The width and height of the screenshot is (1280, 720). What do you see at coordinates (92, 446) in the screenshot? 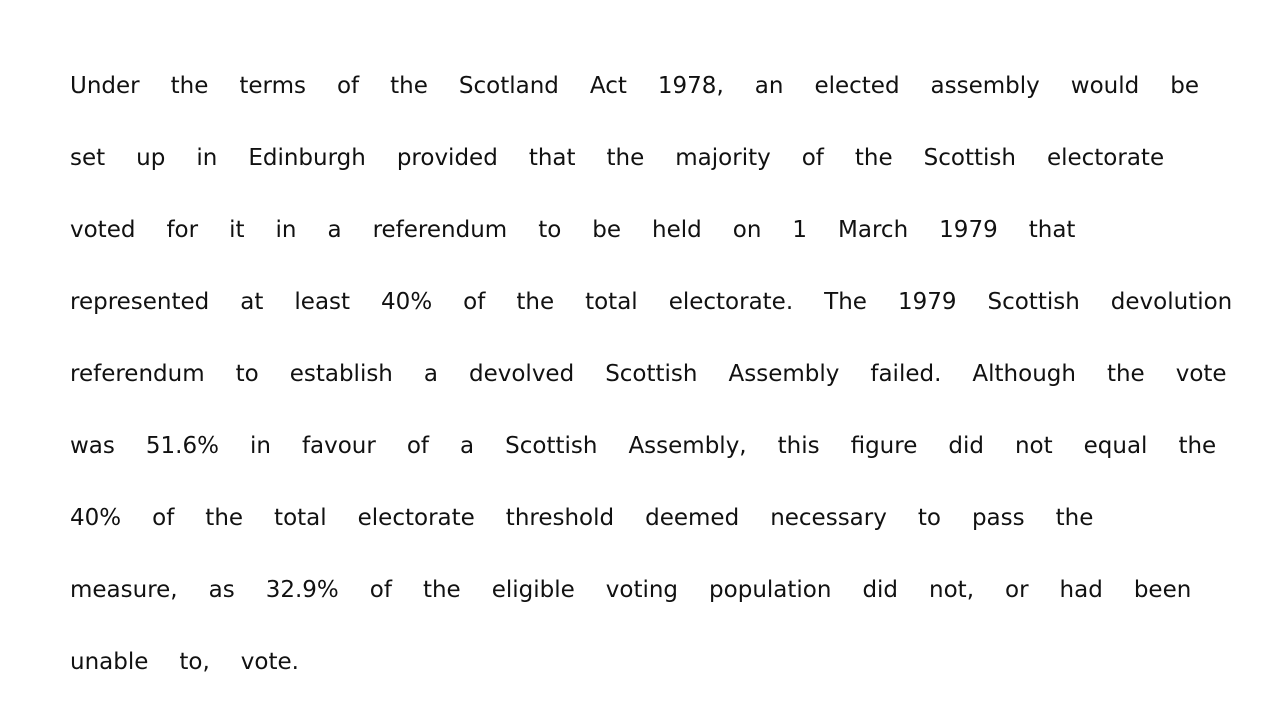
I see `word: was` at bounding box center [92, 446].